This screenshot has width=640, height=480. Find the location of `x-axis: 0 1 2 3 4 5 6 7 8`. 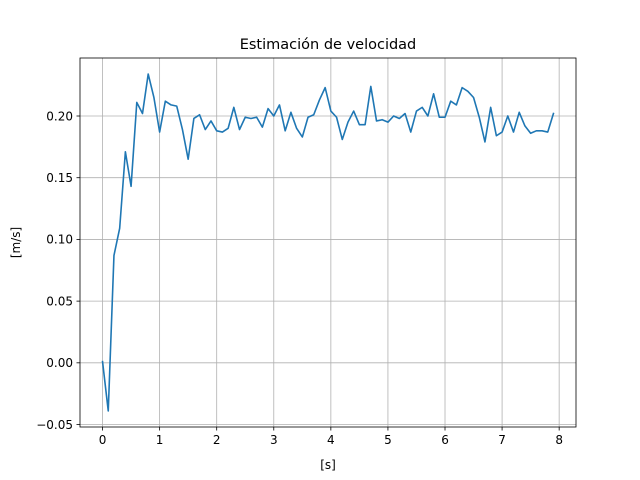

x-axis: 0 1 2 3 4 5 6 7 8 is located at coordinates (331, 437).